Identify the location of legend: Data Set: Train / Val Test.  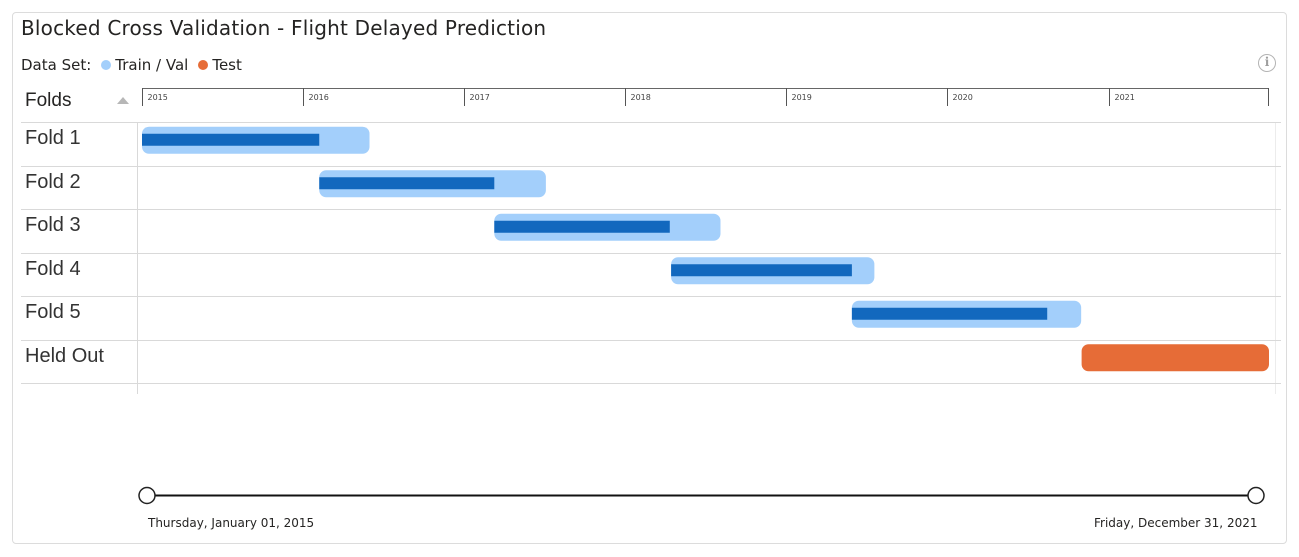
(131, 65).